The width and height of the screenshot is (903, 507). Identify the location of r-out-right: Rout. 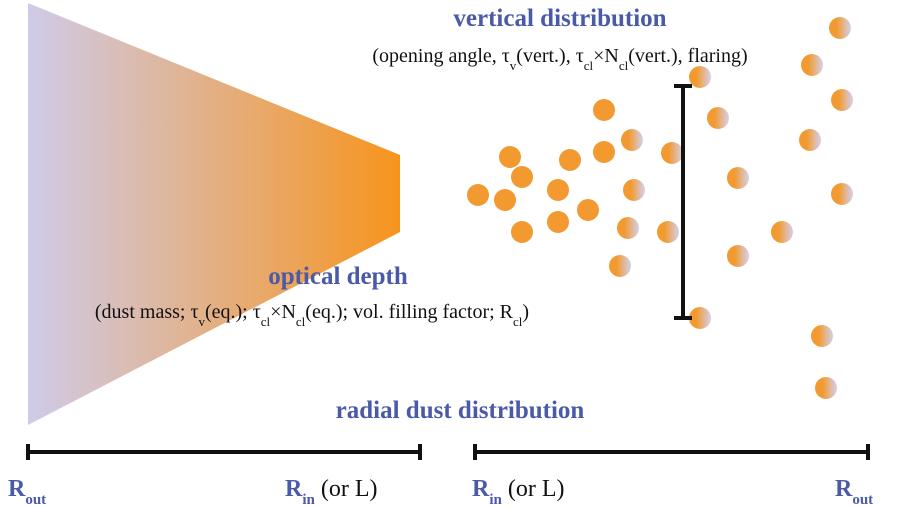
(854, 491).